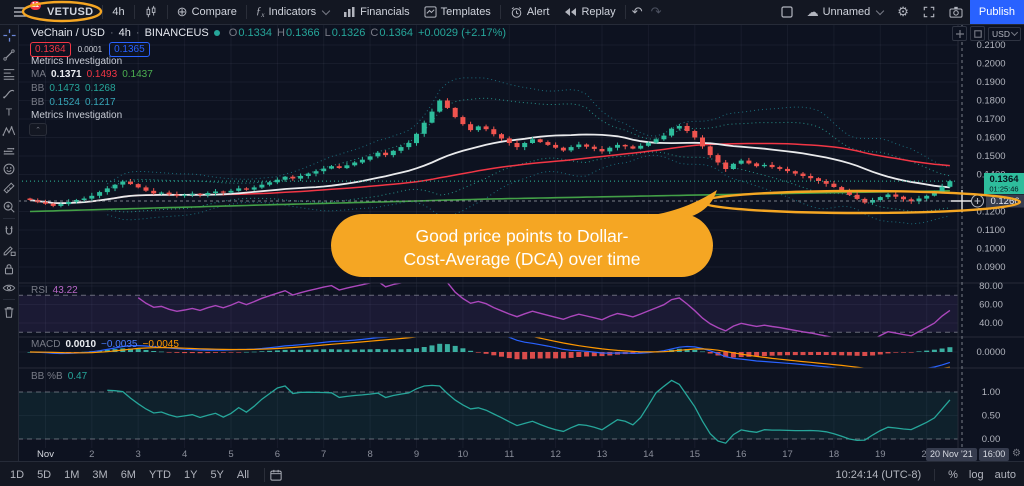 The height and width of the screenshot is (486, 1024). I want to click on camera-icon, so click(956, 12).